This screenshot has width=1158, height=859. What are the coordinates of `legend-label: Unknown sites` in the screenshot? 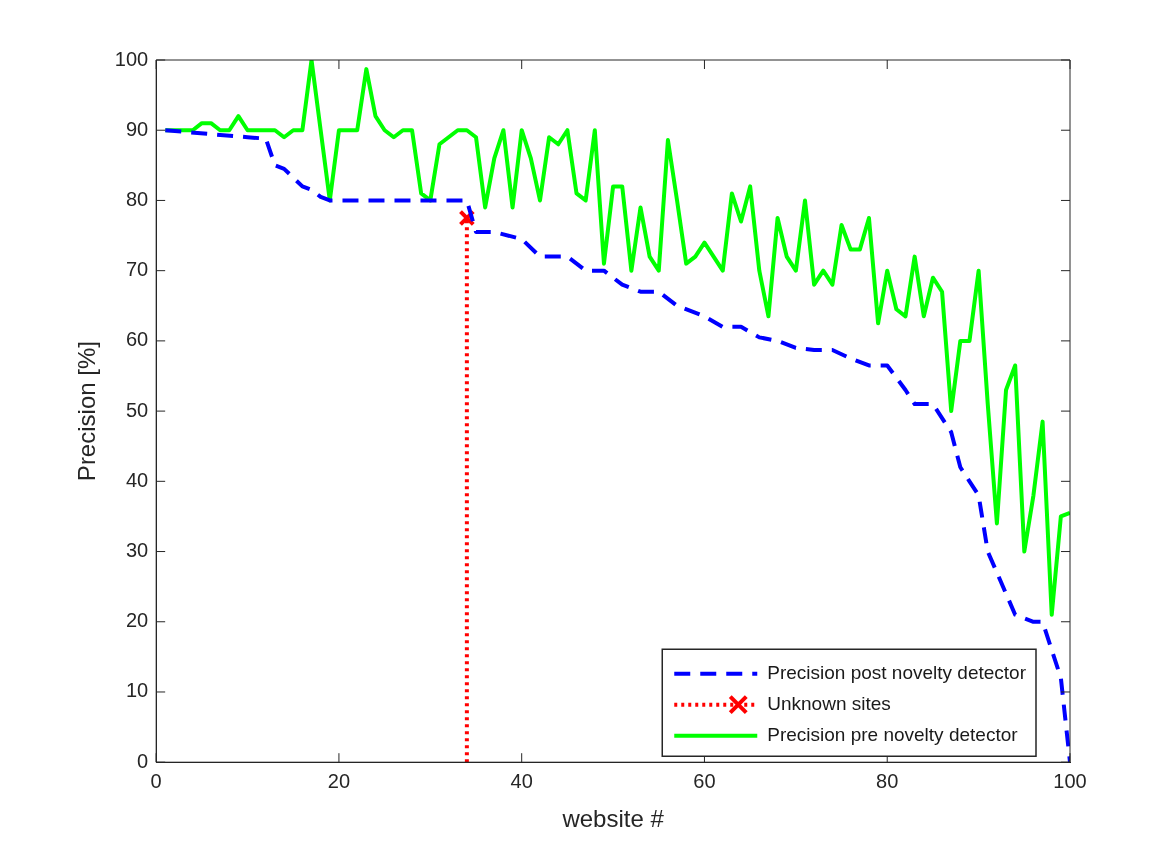 It's located at (829, 703).